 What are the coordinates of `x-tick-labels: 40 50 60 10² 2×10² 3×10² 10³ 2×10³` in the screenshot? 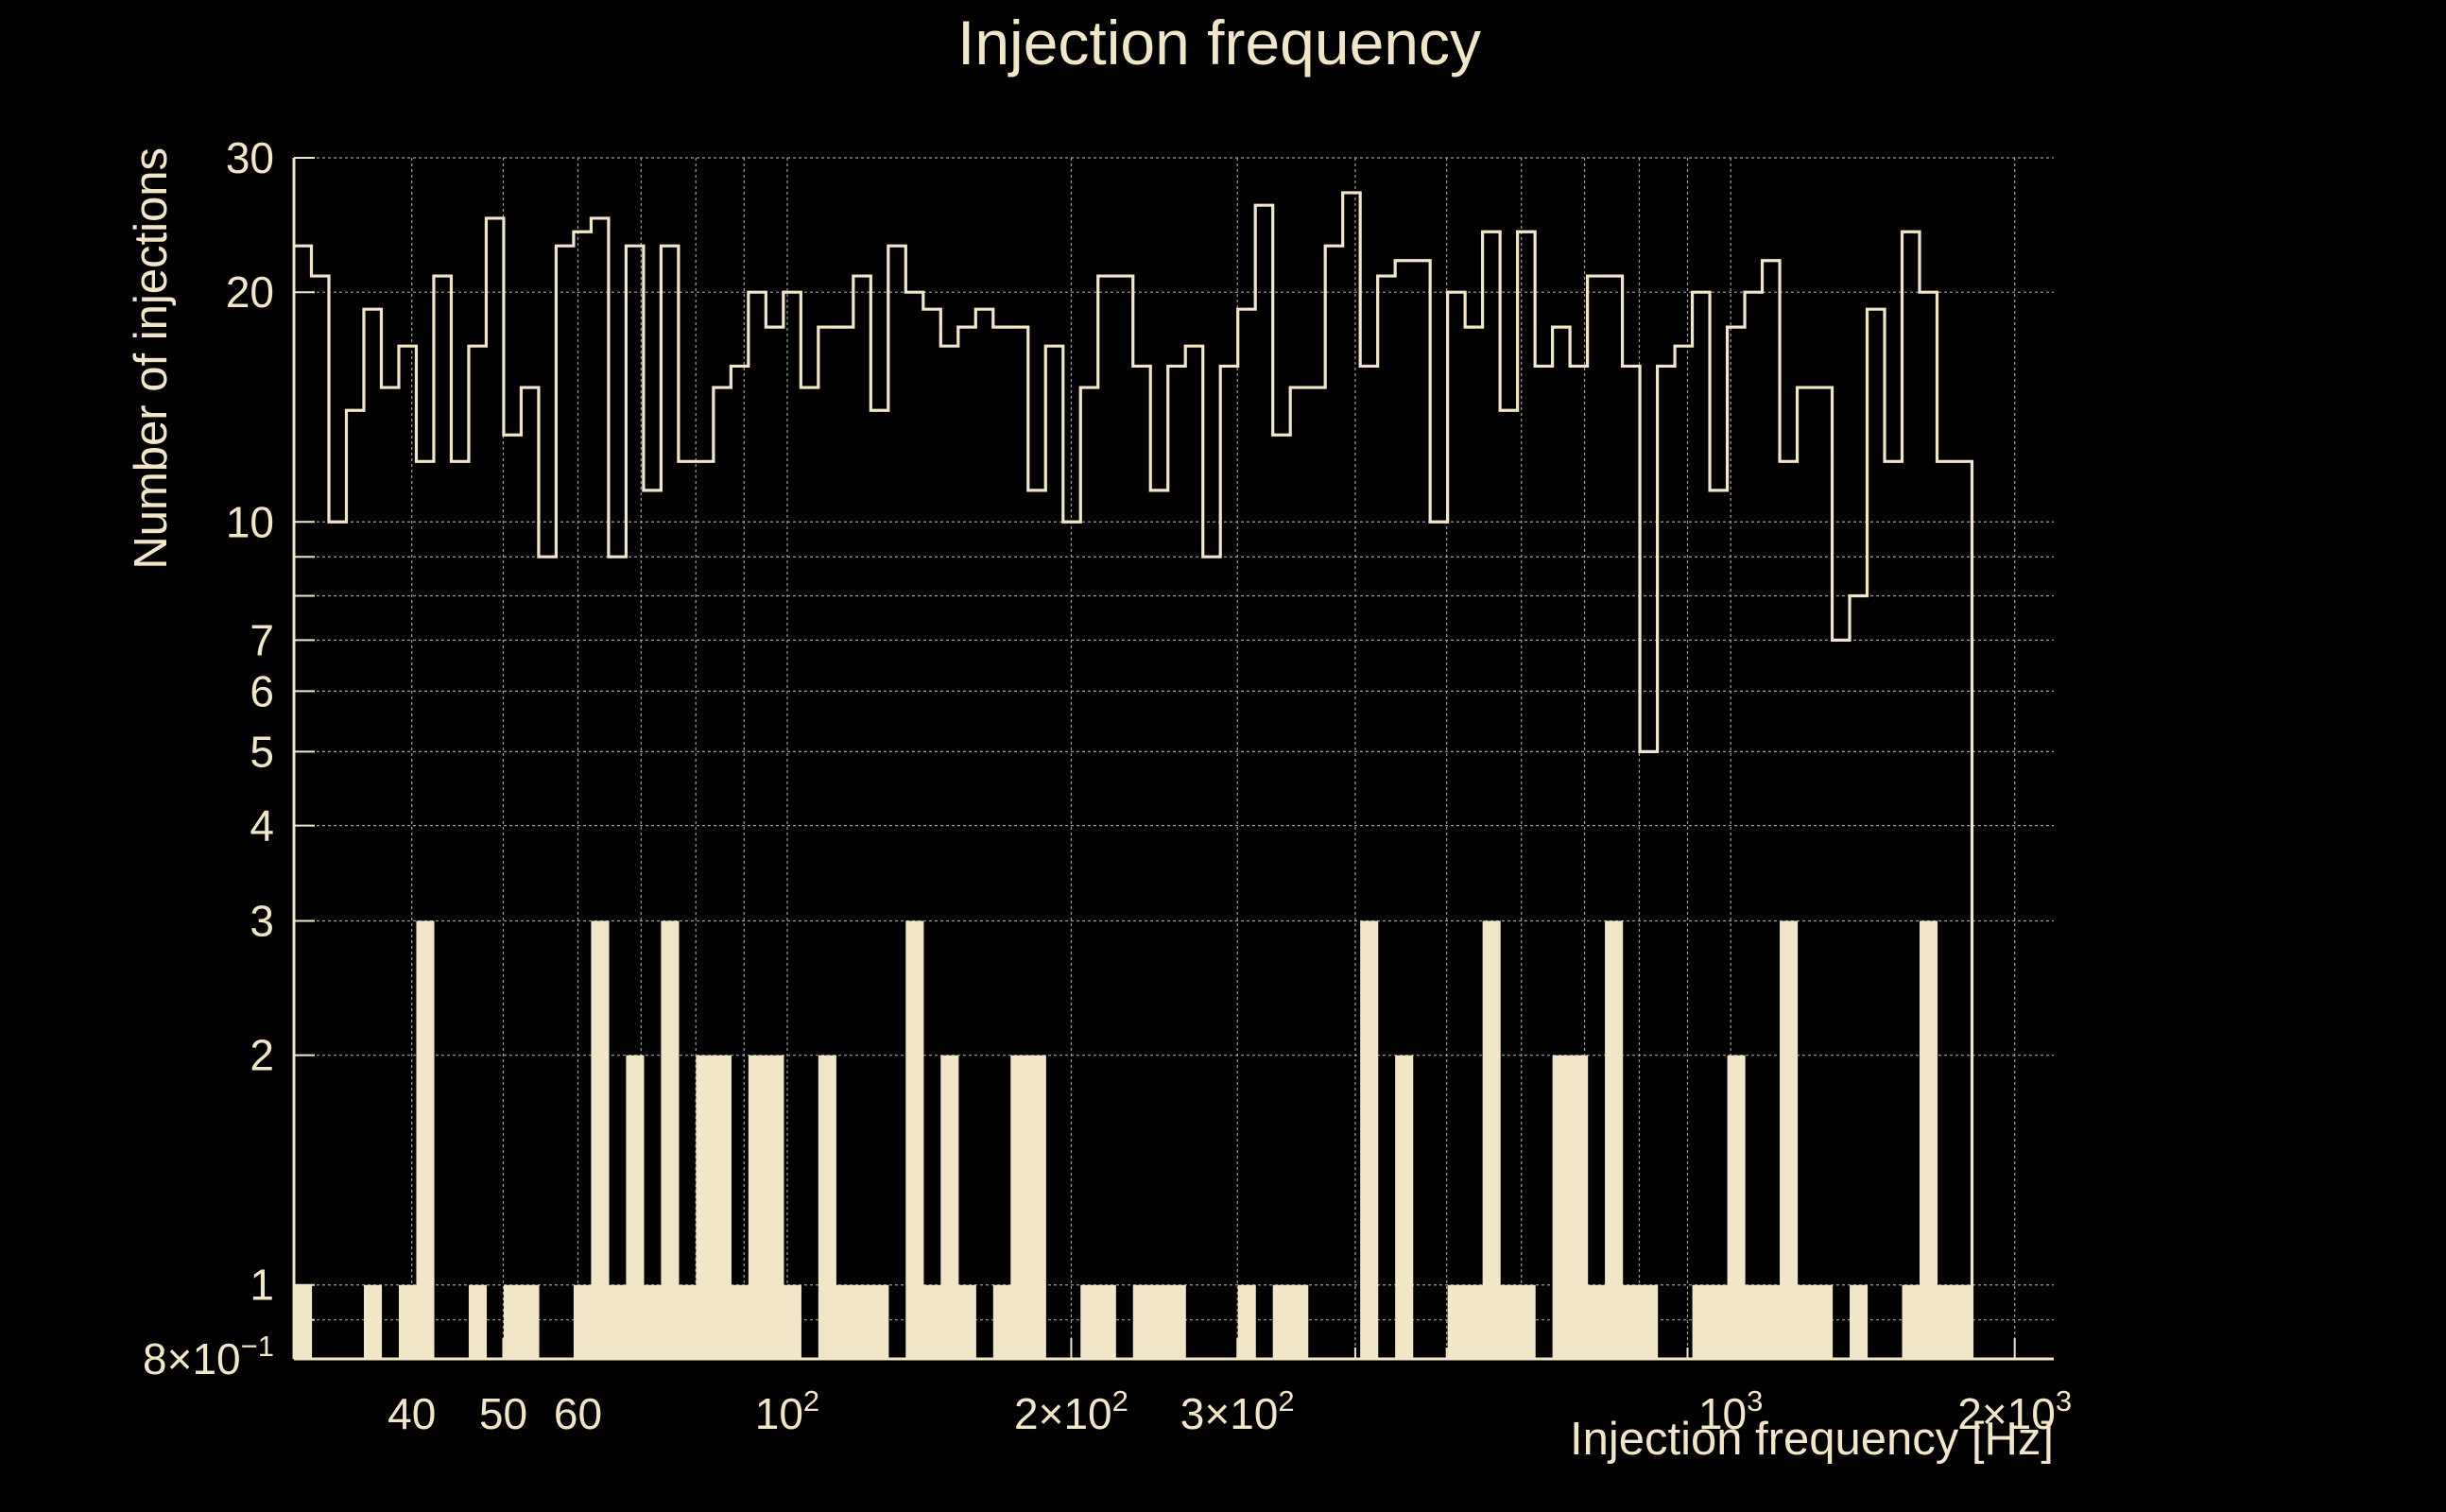 It's located at (1230, 1411).